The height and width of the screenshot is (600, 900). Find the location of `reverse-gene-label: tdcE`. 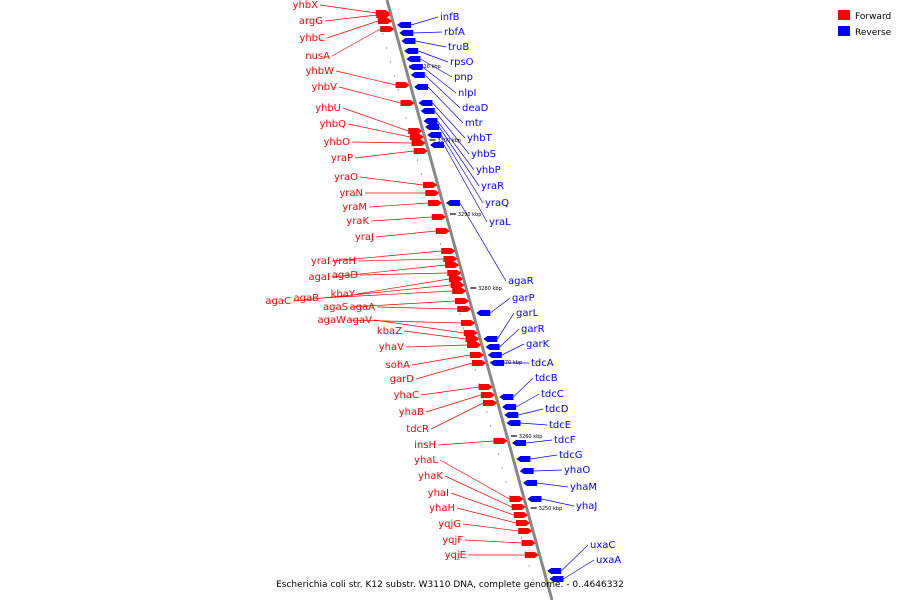

reverse-gene-label: tdcE is located at coordinates (560, 425).